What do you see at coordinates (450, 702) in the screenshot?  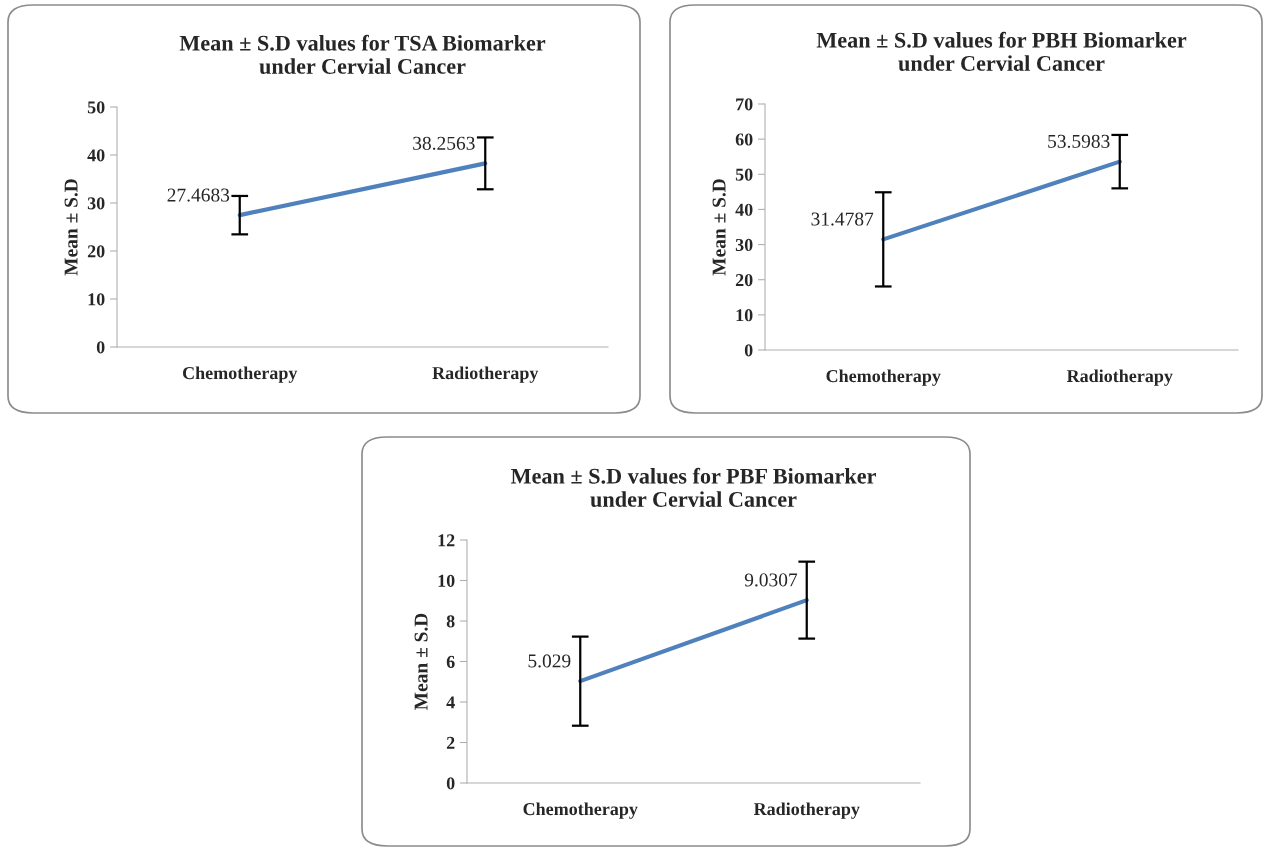 I see `y-tick-label: 4` at bounding box center [450, 702].